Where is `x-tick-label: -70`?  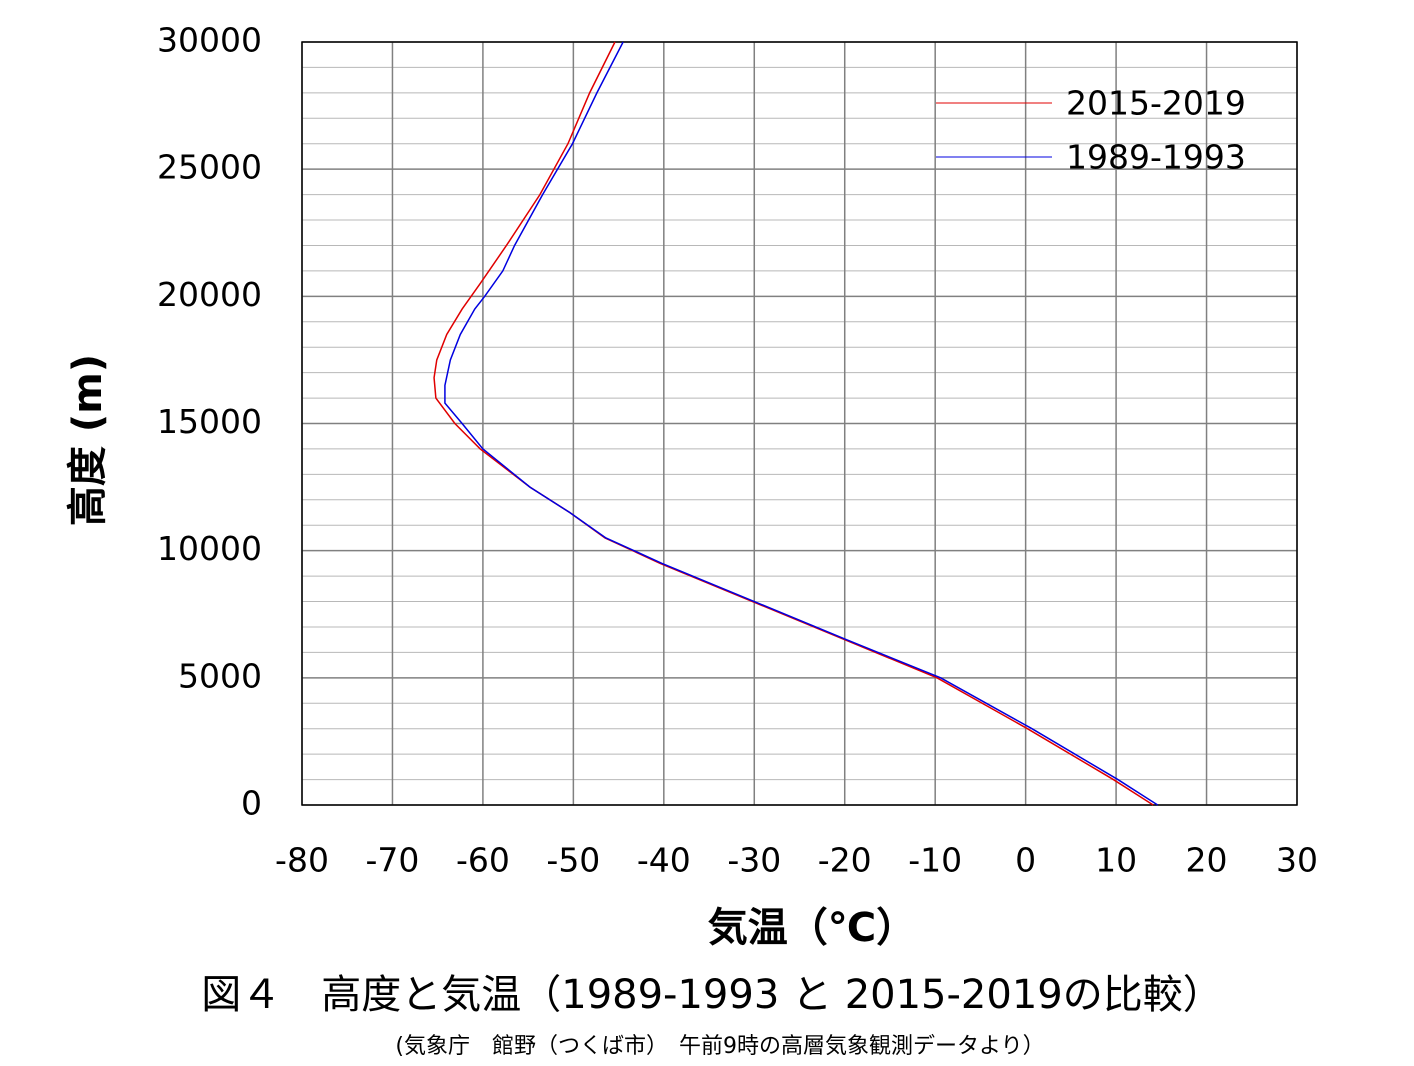 x-tick-label: -70 is located at coordinates (393, 860).